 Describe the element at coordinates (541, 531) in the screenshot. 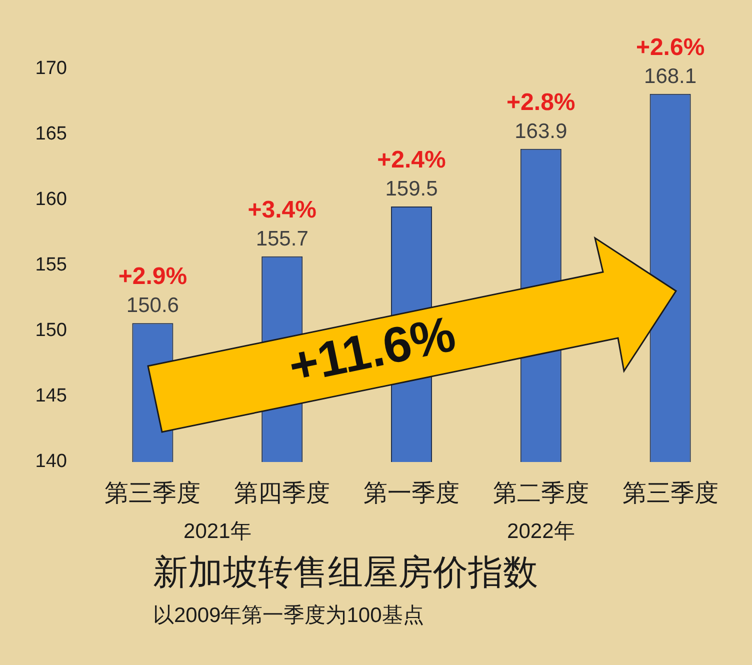

I see `text: 2022年` at that location.